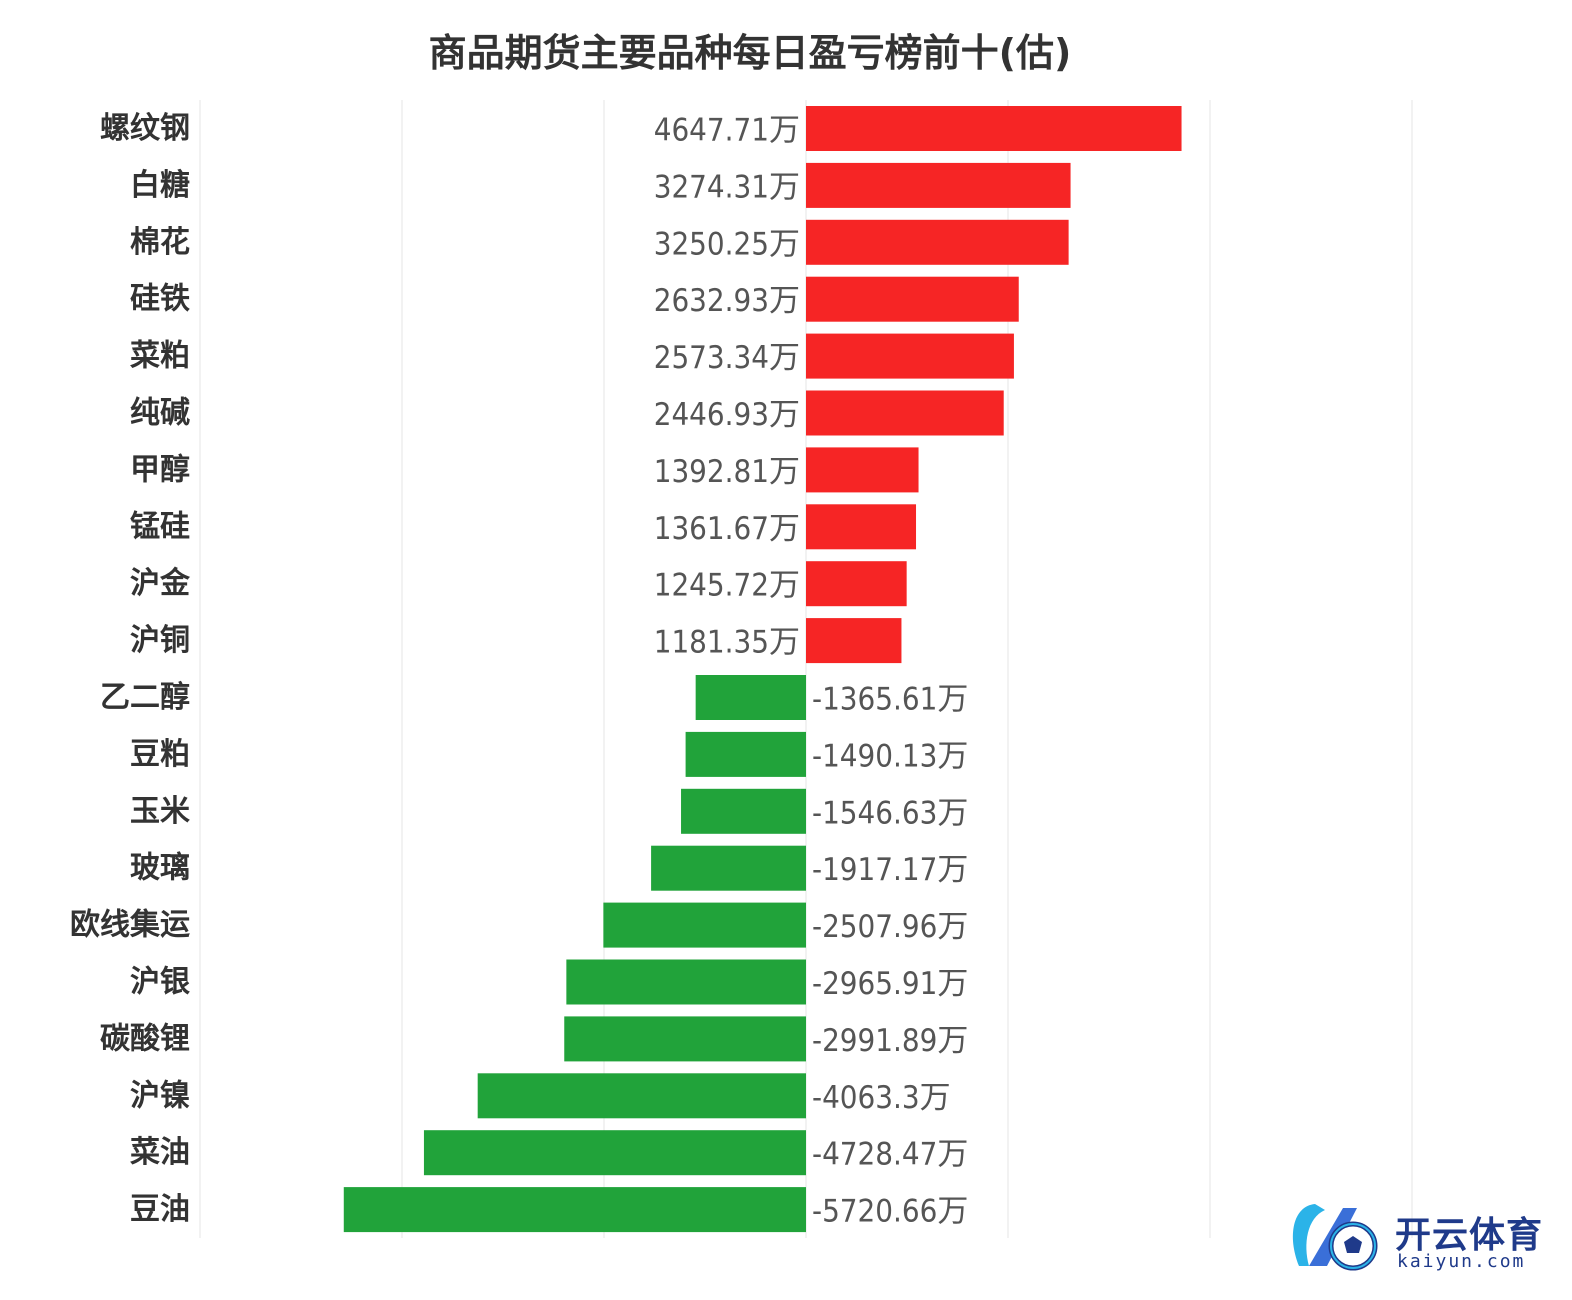 This screenshot has height=1300, width=1572. I want to click on category-label: 锰硅, so click(160, 526).